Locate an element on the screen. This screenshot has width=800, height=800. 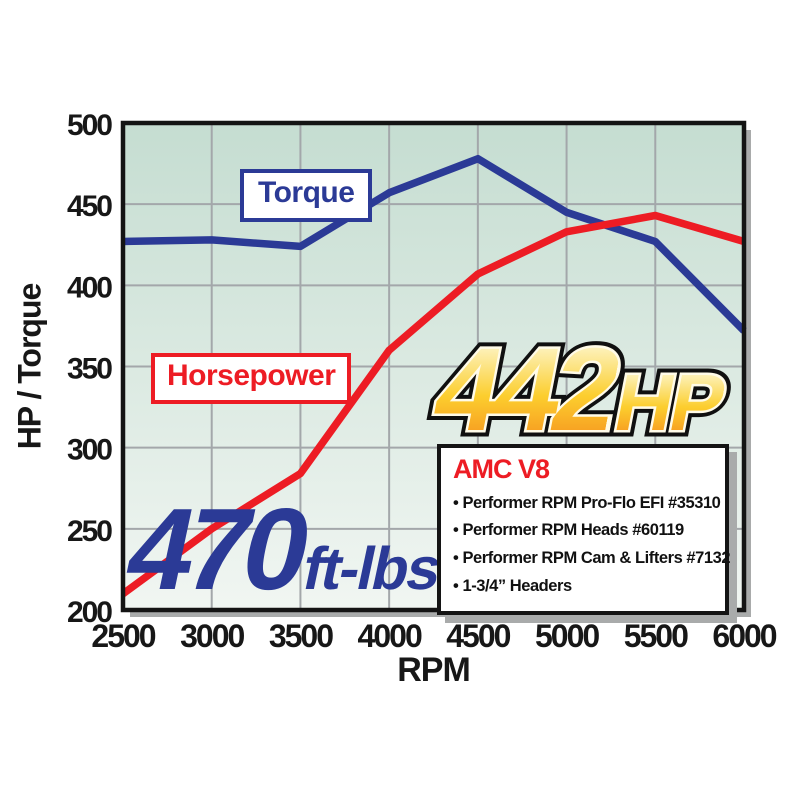
spec-item: 1-3/4” Headers is located at coordinates (585, 587).